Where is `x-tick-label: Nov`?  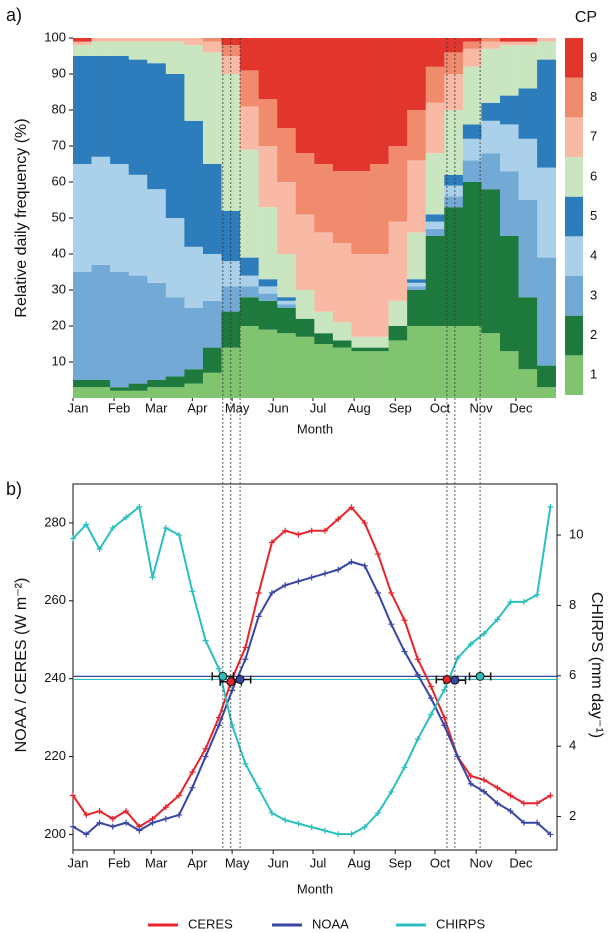
x-tick-label: Nov is located at coordinates (482, 407).